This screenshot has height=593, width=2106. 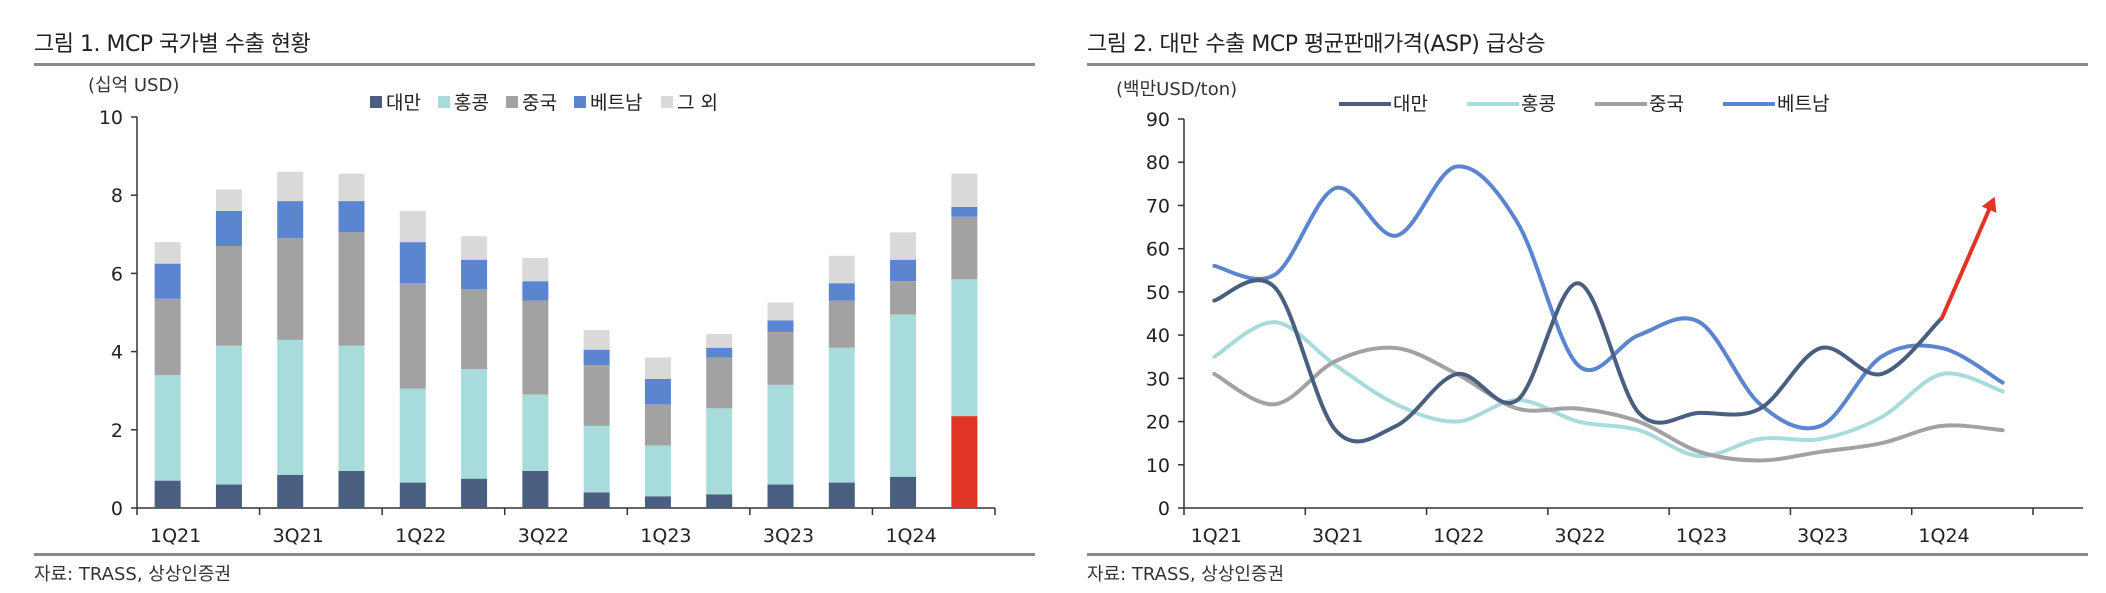 What do you see at coordinates (1822, 536) in the screenshot?
I see `x-tick-label: 3Q23` at bounding box center [1822, 536].